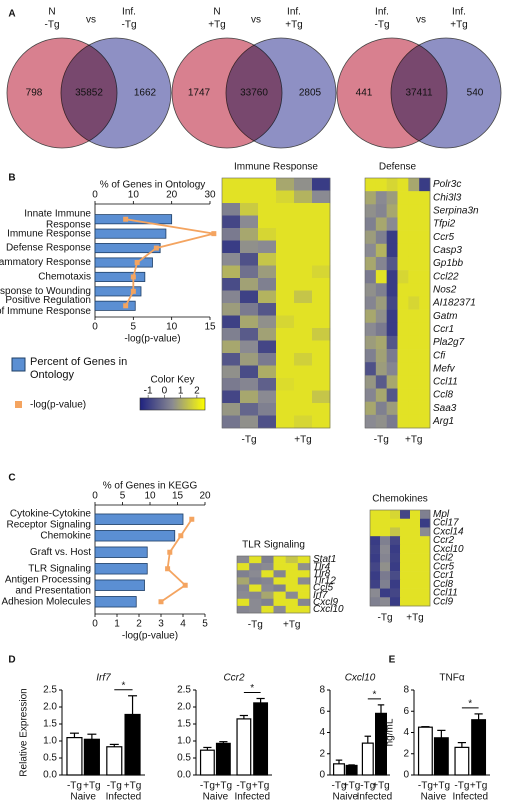  What do you see at coordinates (322, 573) in the screenshot?
I see `row-label: Tlr8` at bounding box center [322, 573].